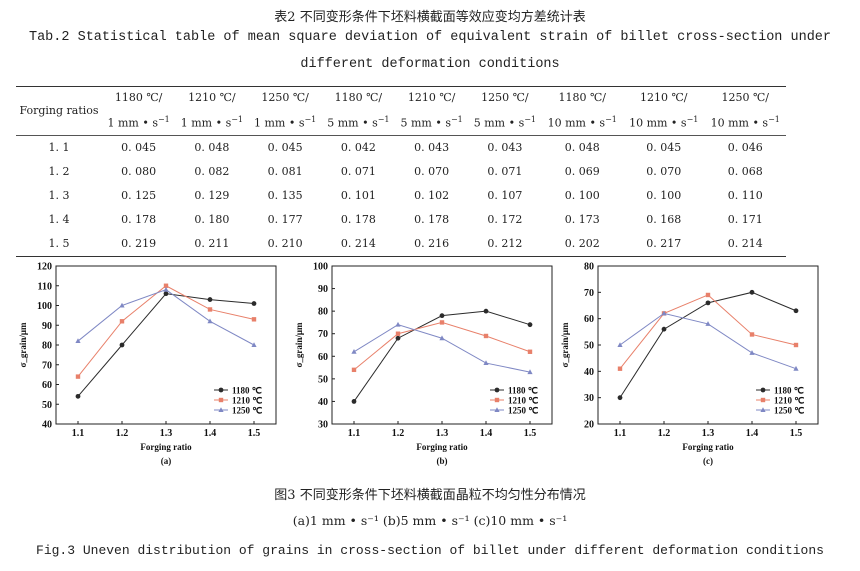 Image resolution: width=860 pixels, height=571 pixels. What do you see at coordinates (664, 220) in the screenshot?
I see `table-cell: 0. 168` at bounding box center [664, 220].